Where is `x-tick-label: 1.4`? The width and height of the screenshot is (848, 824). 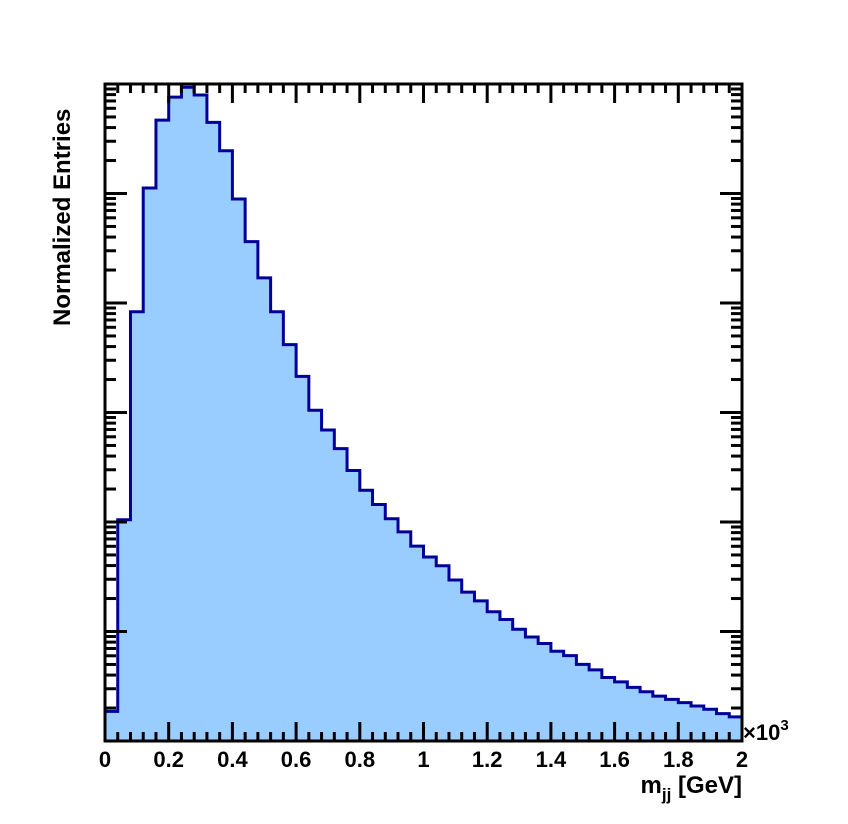 x-tick-label: 1.4 is located at coordinates (551, 759).